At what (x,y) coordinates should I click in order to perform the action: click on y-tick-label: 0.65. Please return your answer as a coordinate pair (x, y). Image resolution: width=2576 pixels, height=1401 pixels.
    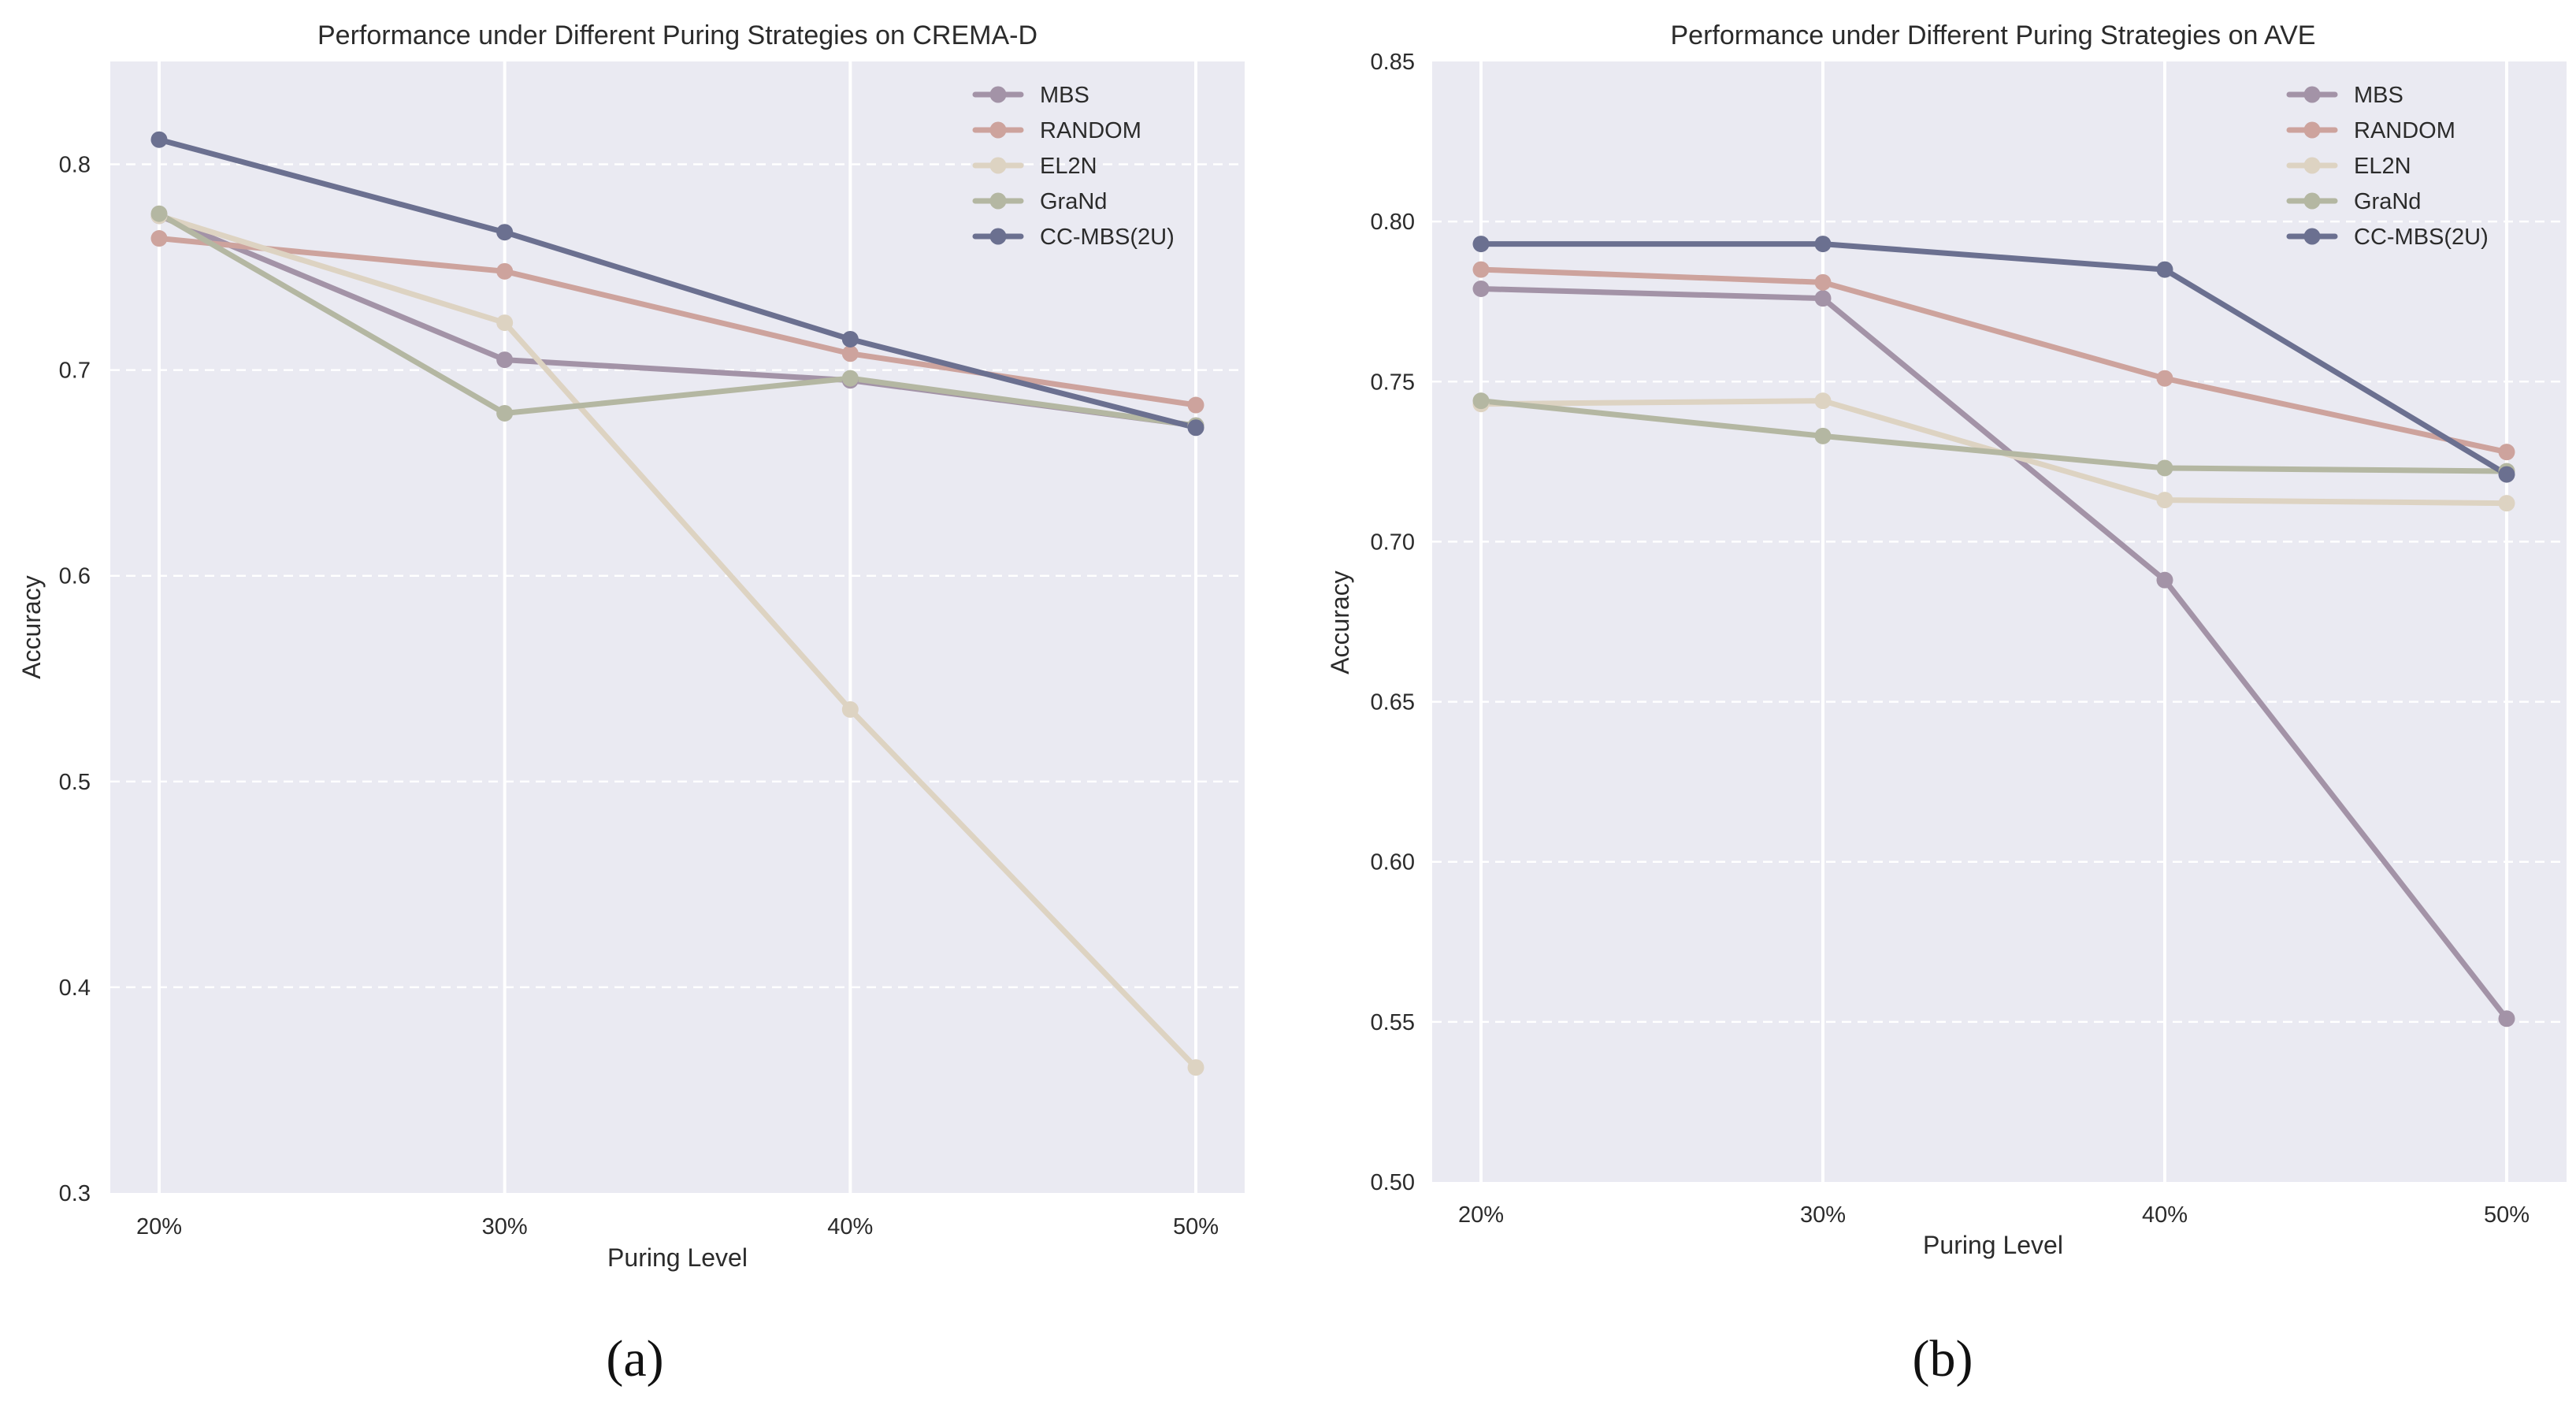
    Looking at the image, I should click on (1393, 702).